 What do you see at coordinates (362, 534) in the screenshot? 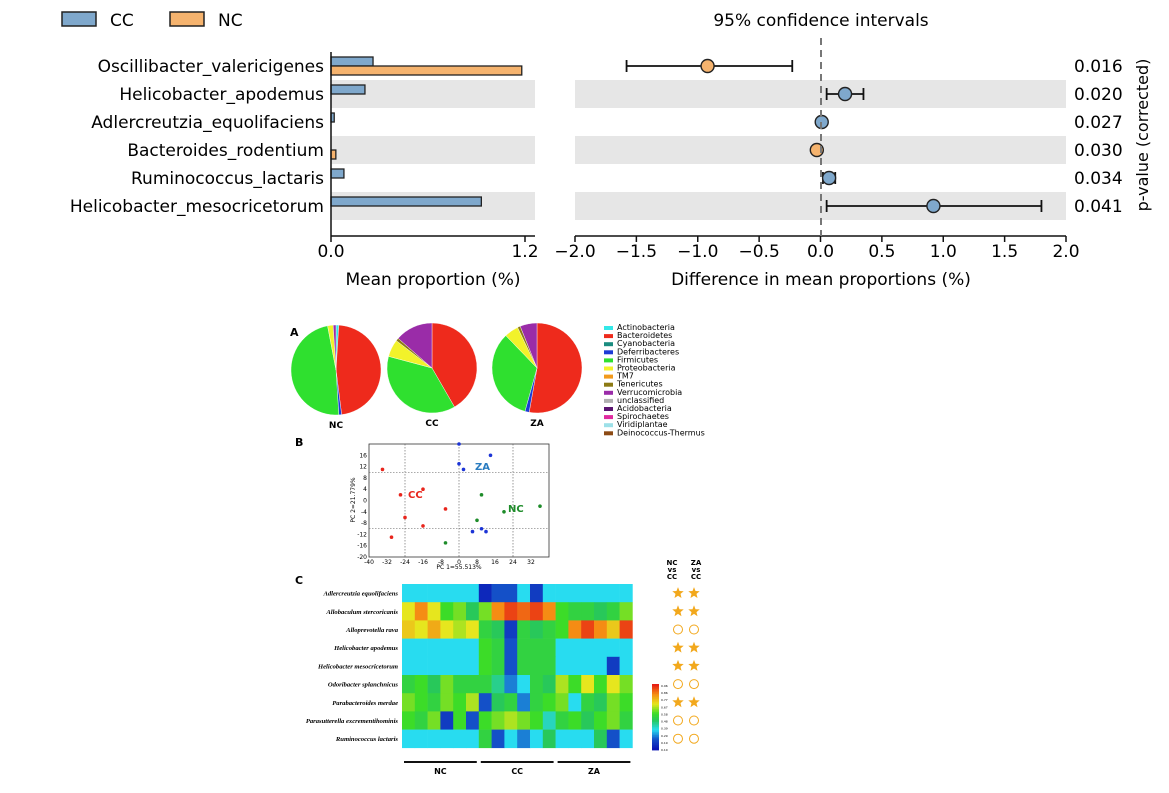
I see `pca-y-tick: -12` at bounding box center [362, 534].